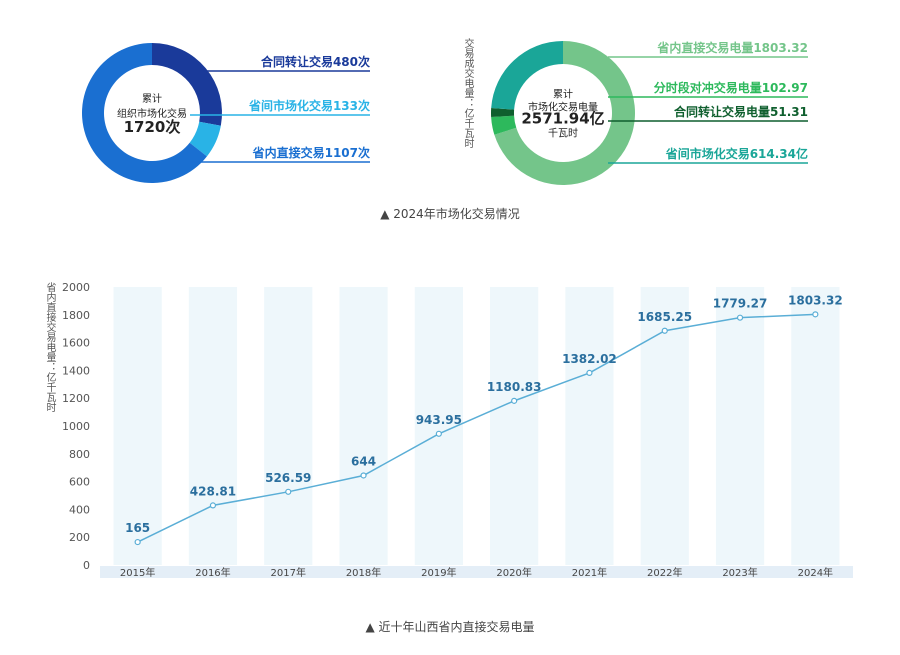 This screenshot has height=655, width=900. What do you see at coordinates (439, 420) in the screenshot?
I see `data-label: 943.95` at bounding box center [439, 420].